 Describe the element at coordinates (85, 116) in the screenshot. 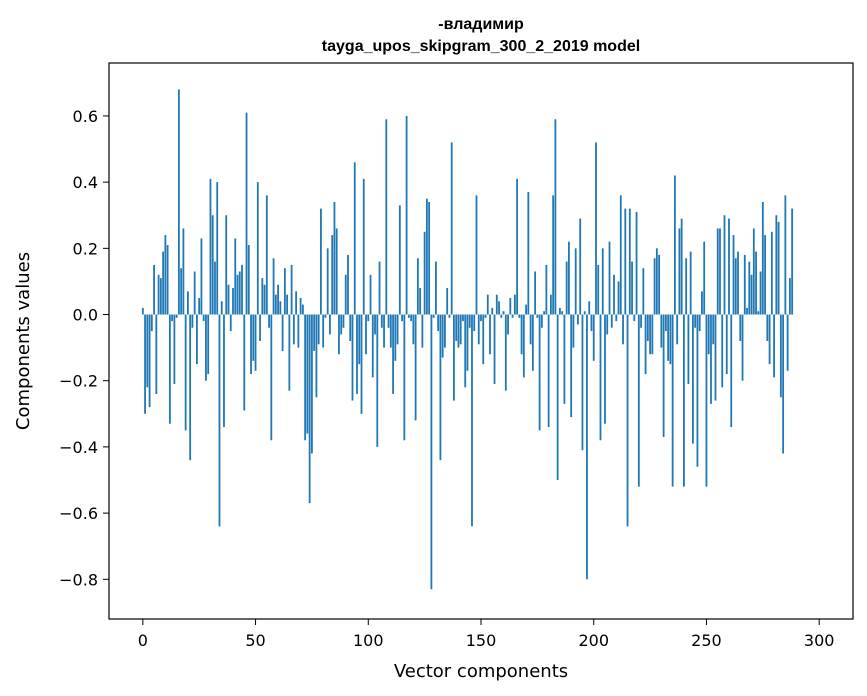

I see `y-tick-label: 0.6` at that location.